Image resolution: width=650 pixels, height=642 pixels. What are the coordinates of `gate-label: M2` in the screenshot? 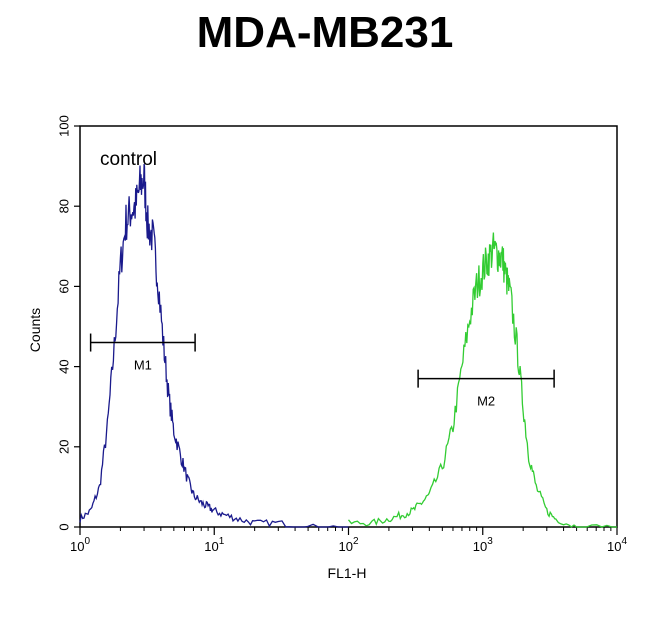 It's located at (486, 401).